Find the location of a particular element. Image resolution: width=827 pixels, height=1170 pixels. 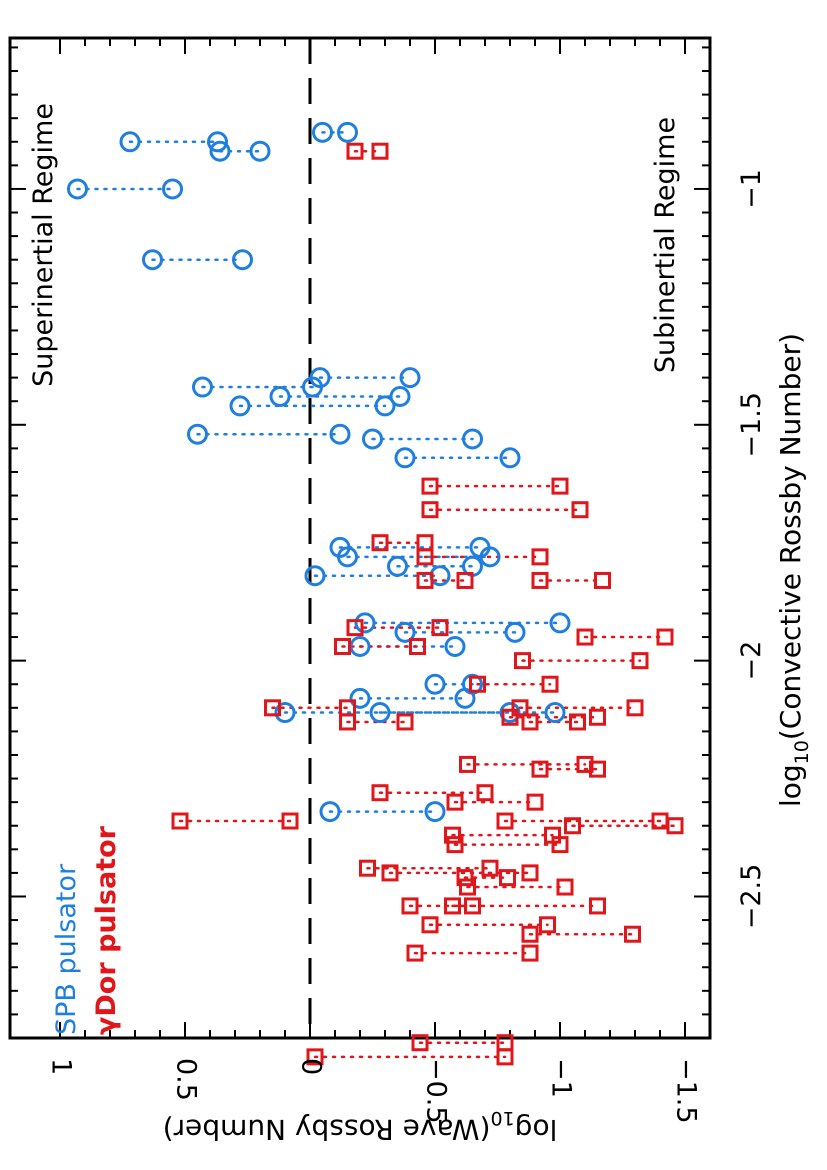

legend: SPB pulsator γDor pulsator is located at coordinates (86, 930).